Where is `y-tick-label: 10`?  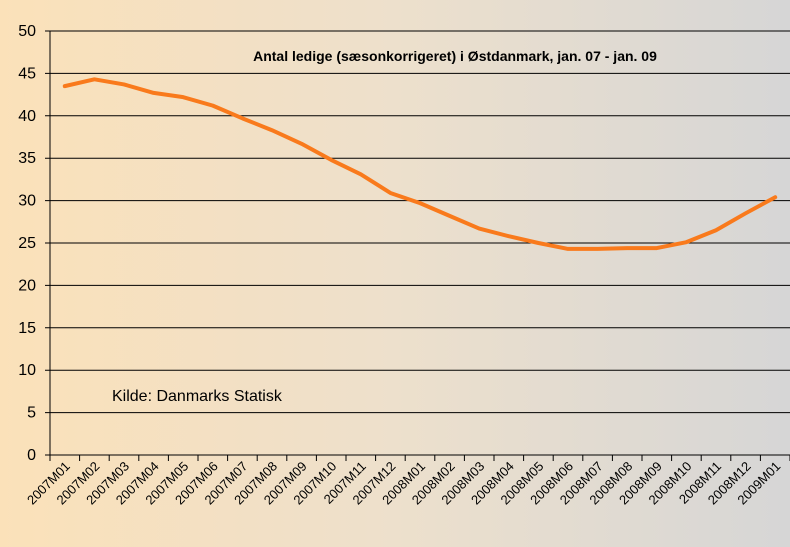
y-tick-label: 10 is located at coordinates (27, 370).